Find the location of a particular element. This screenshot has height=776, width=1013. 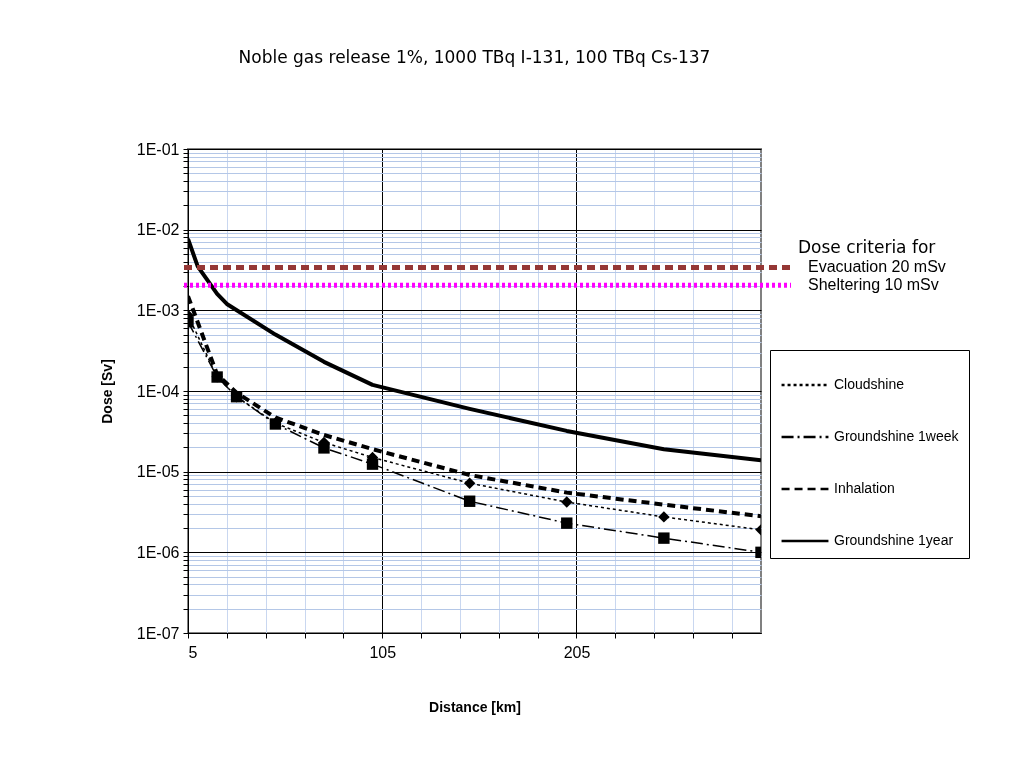

ref-line-label: Evacuation 20 mSv is located at coordinates (877, 267).